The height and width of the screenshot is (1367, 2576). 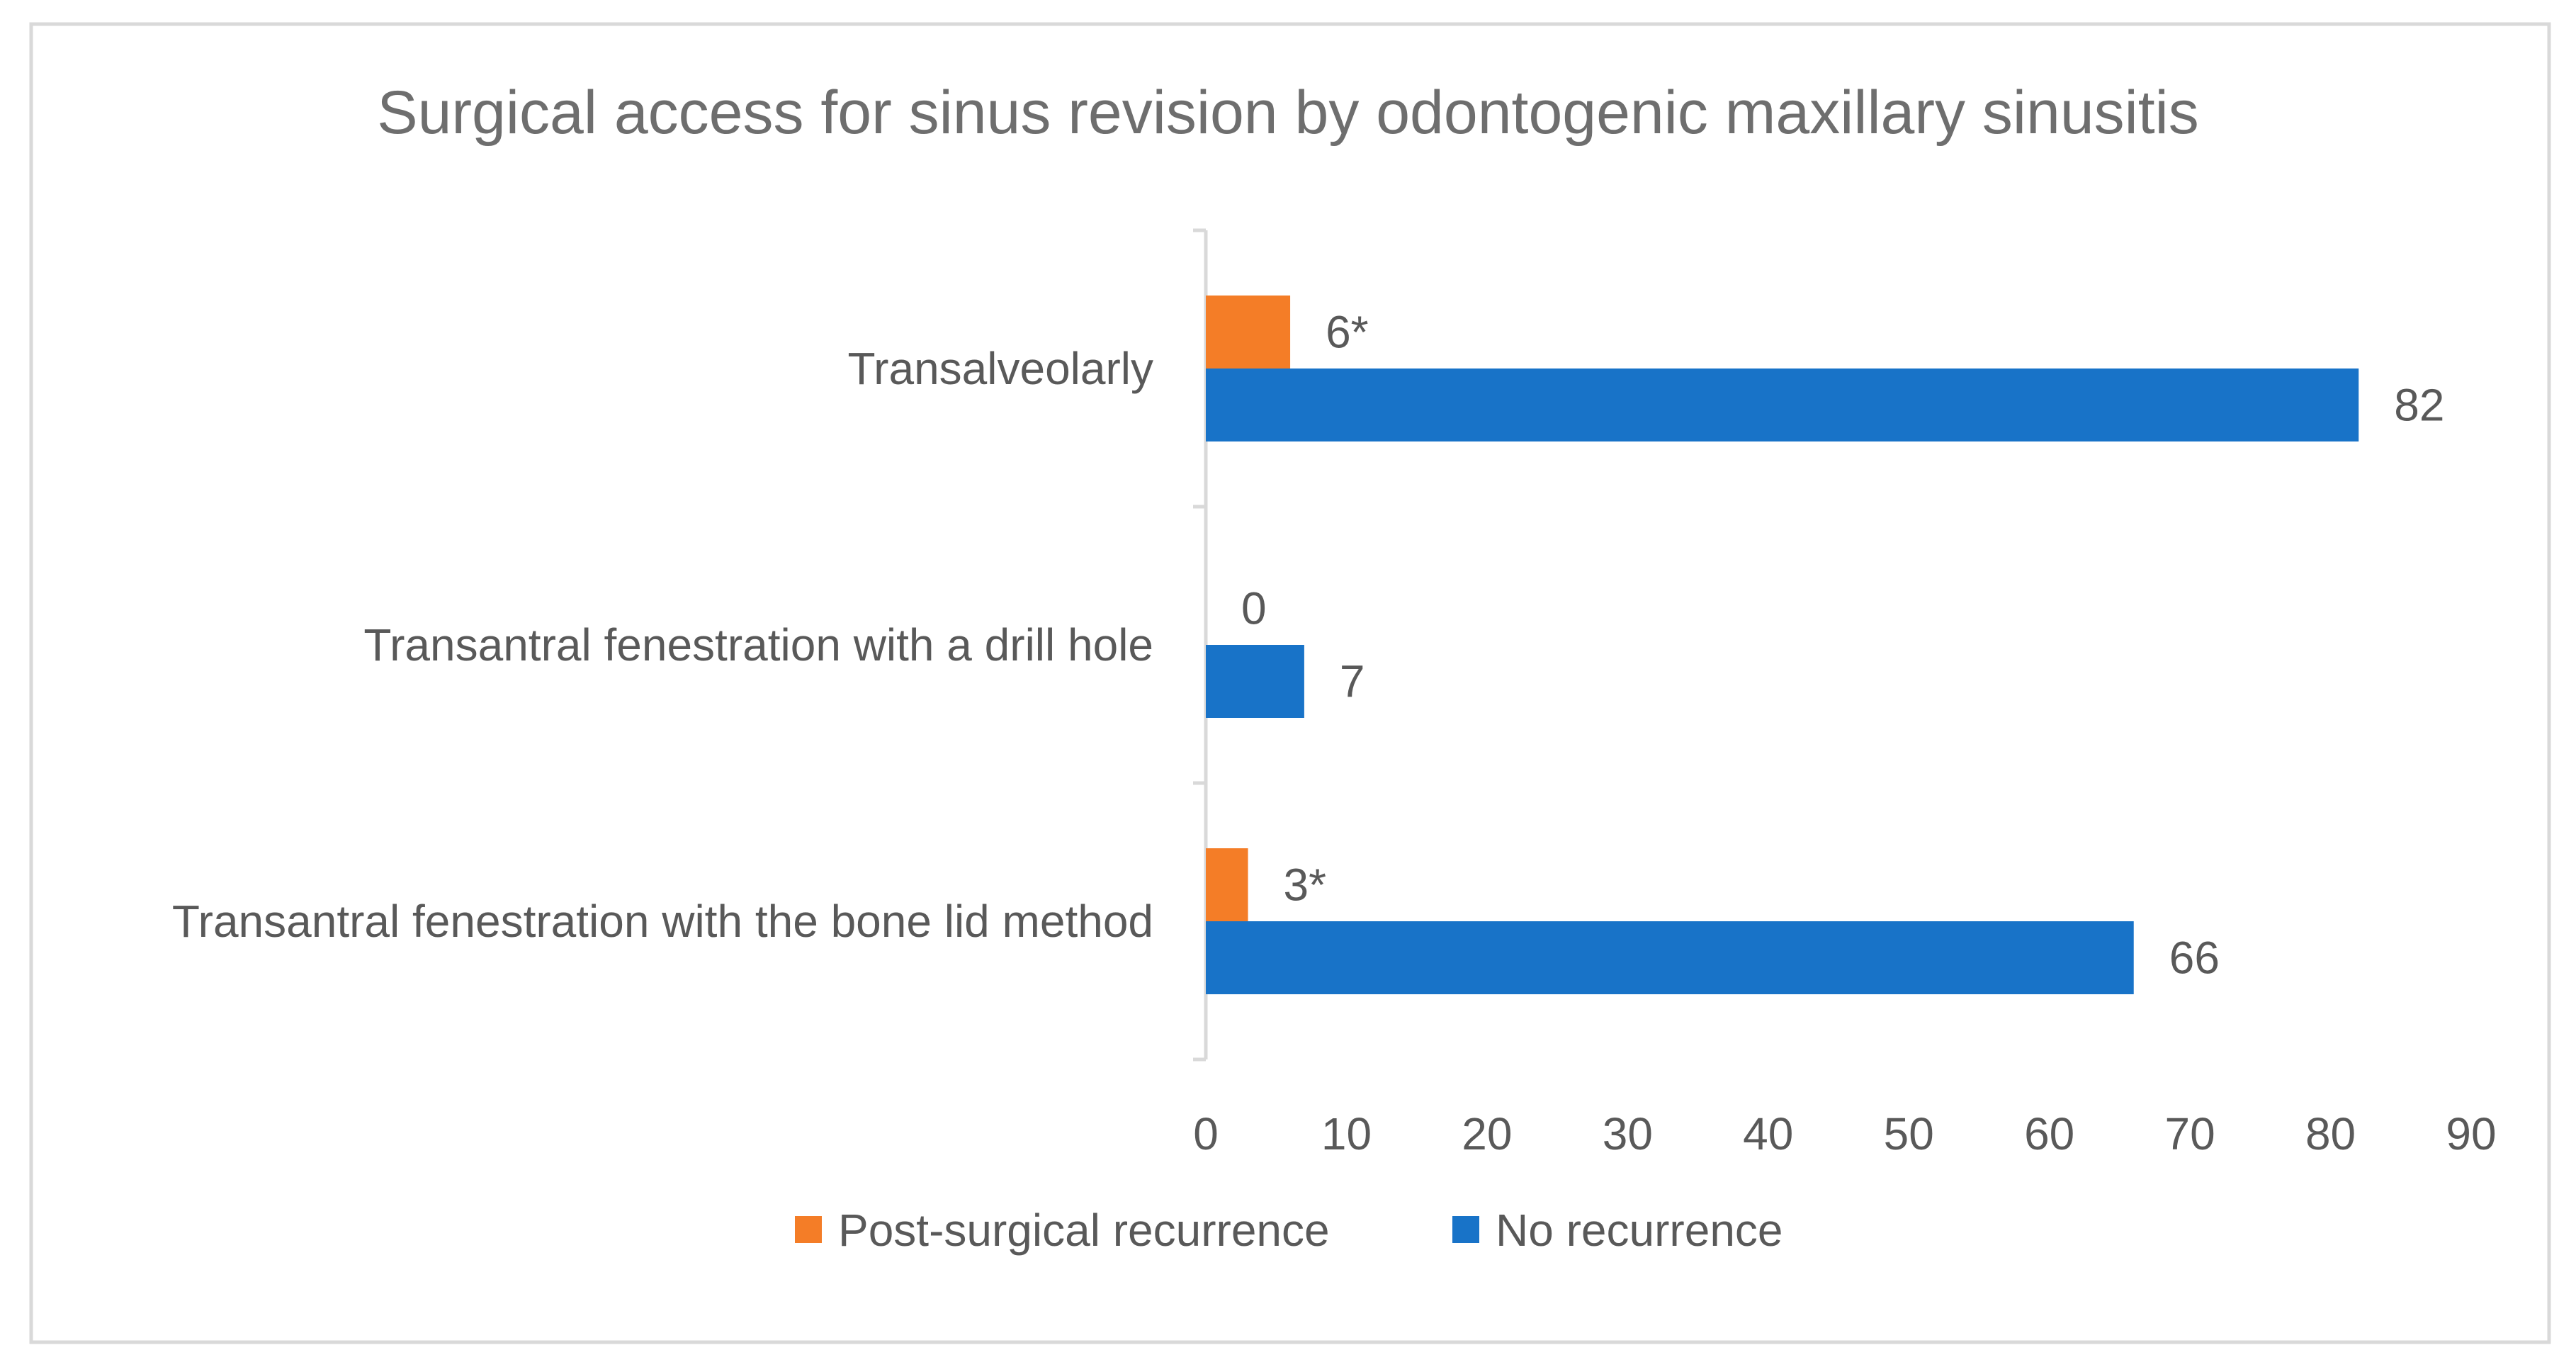 I want to click on data-label: 3*, so click(x=1305, y=885).